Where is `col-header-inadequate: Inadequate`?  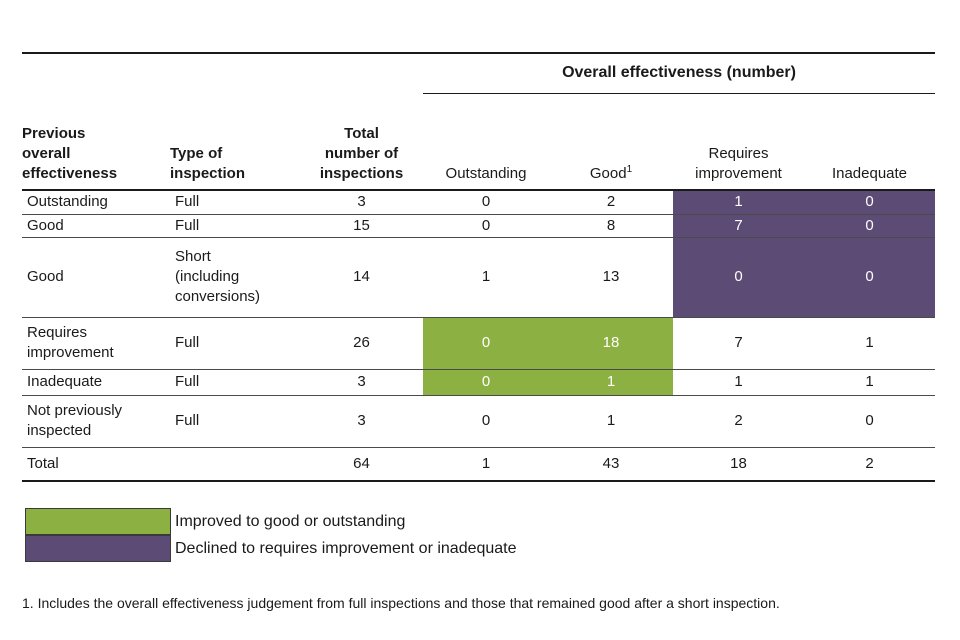 col-header-inadequate: Inadequate is located at coordinates (869, 142).